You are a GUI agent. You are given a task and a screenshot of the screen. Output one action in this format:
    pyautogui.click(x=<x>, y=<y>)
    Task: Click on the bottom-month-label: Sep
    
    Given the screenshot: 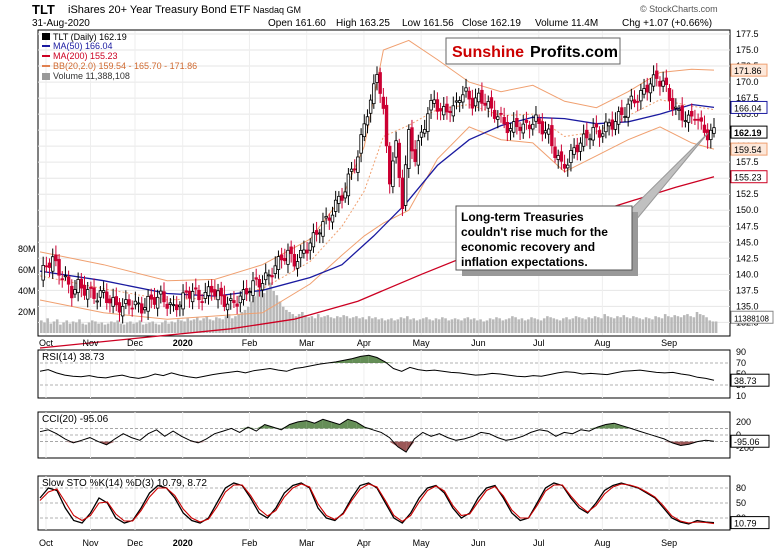 What is the action you would take?
    pyautogui.click(x=669, y=543)
    